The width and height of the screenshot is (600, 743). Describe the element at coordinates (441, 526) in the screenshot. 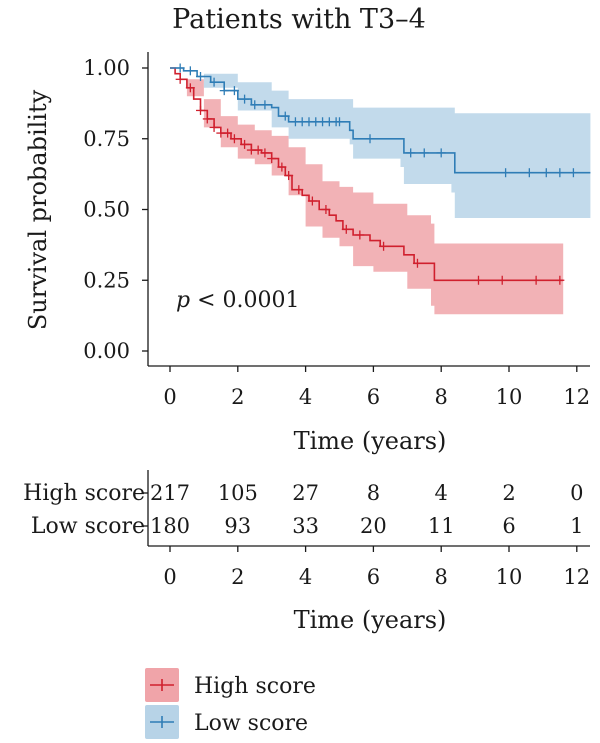

I see `risk-cell: 11` at that location.